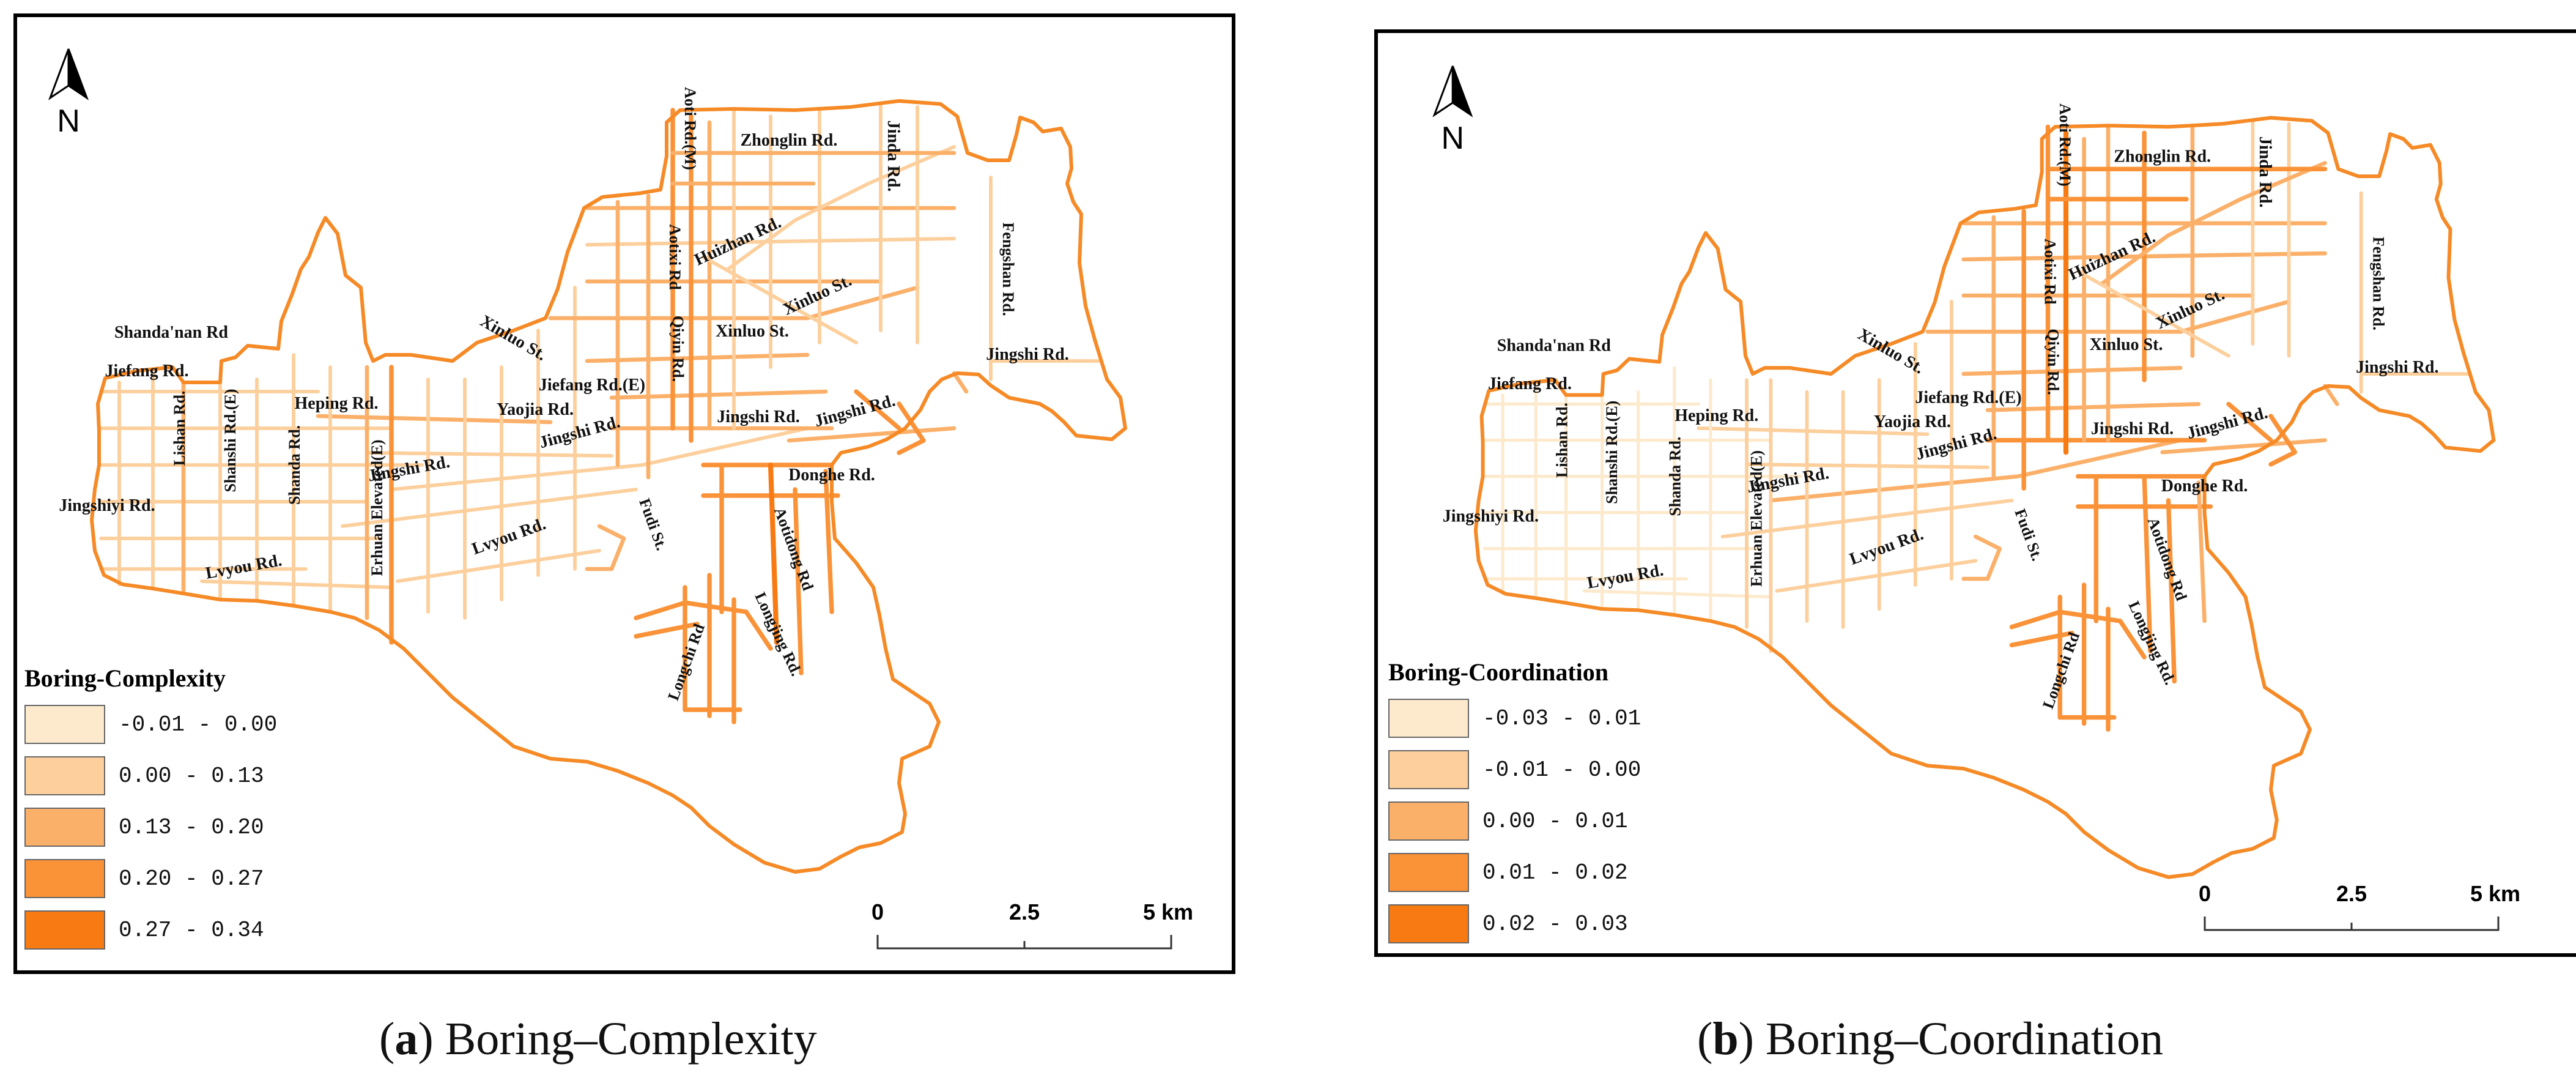  Describe the element at coordinates (2162, 157) in the screenshot. I see `road-label: Zhonglin Rd.` at that location.